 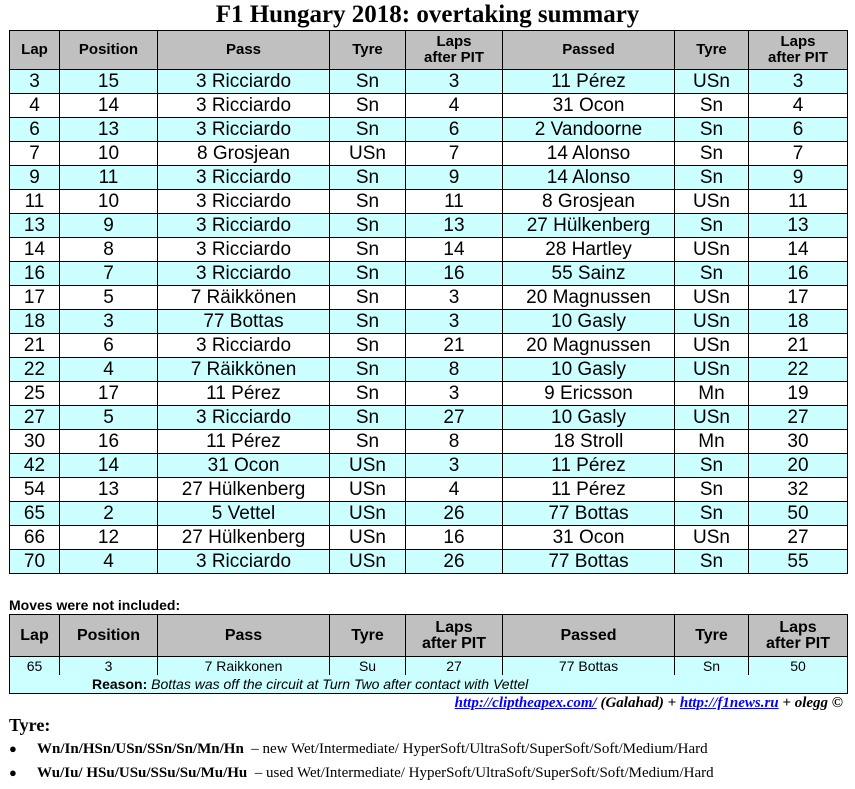 What do you see at coordinates (243, 153) in the screenshot?
I see `cell-pass: 8 Grosjean` at bounding box center [243, 153].